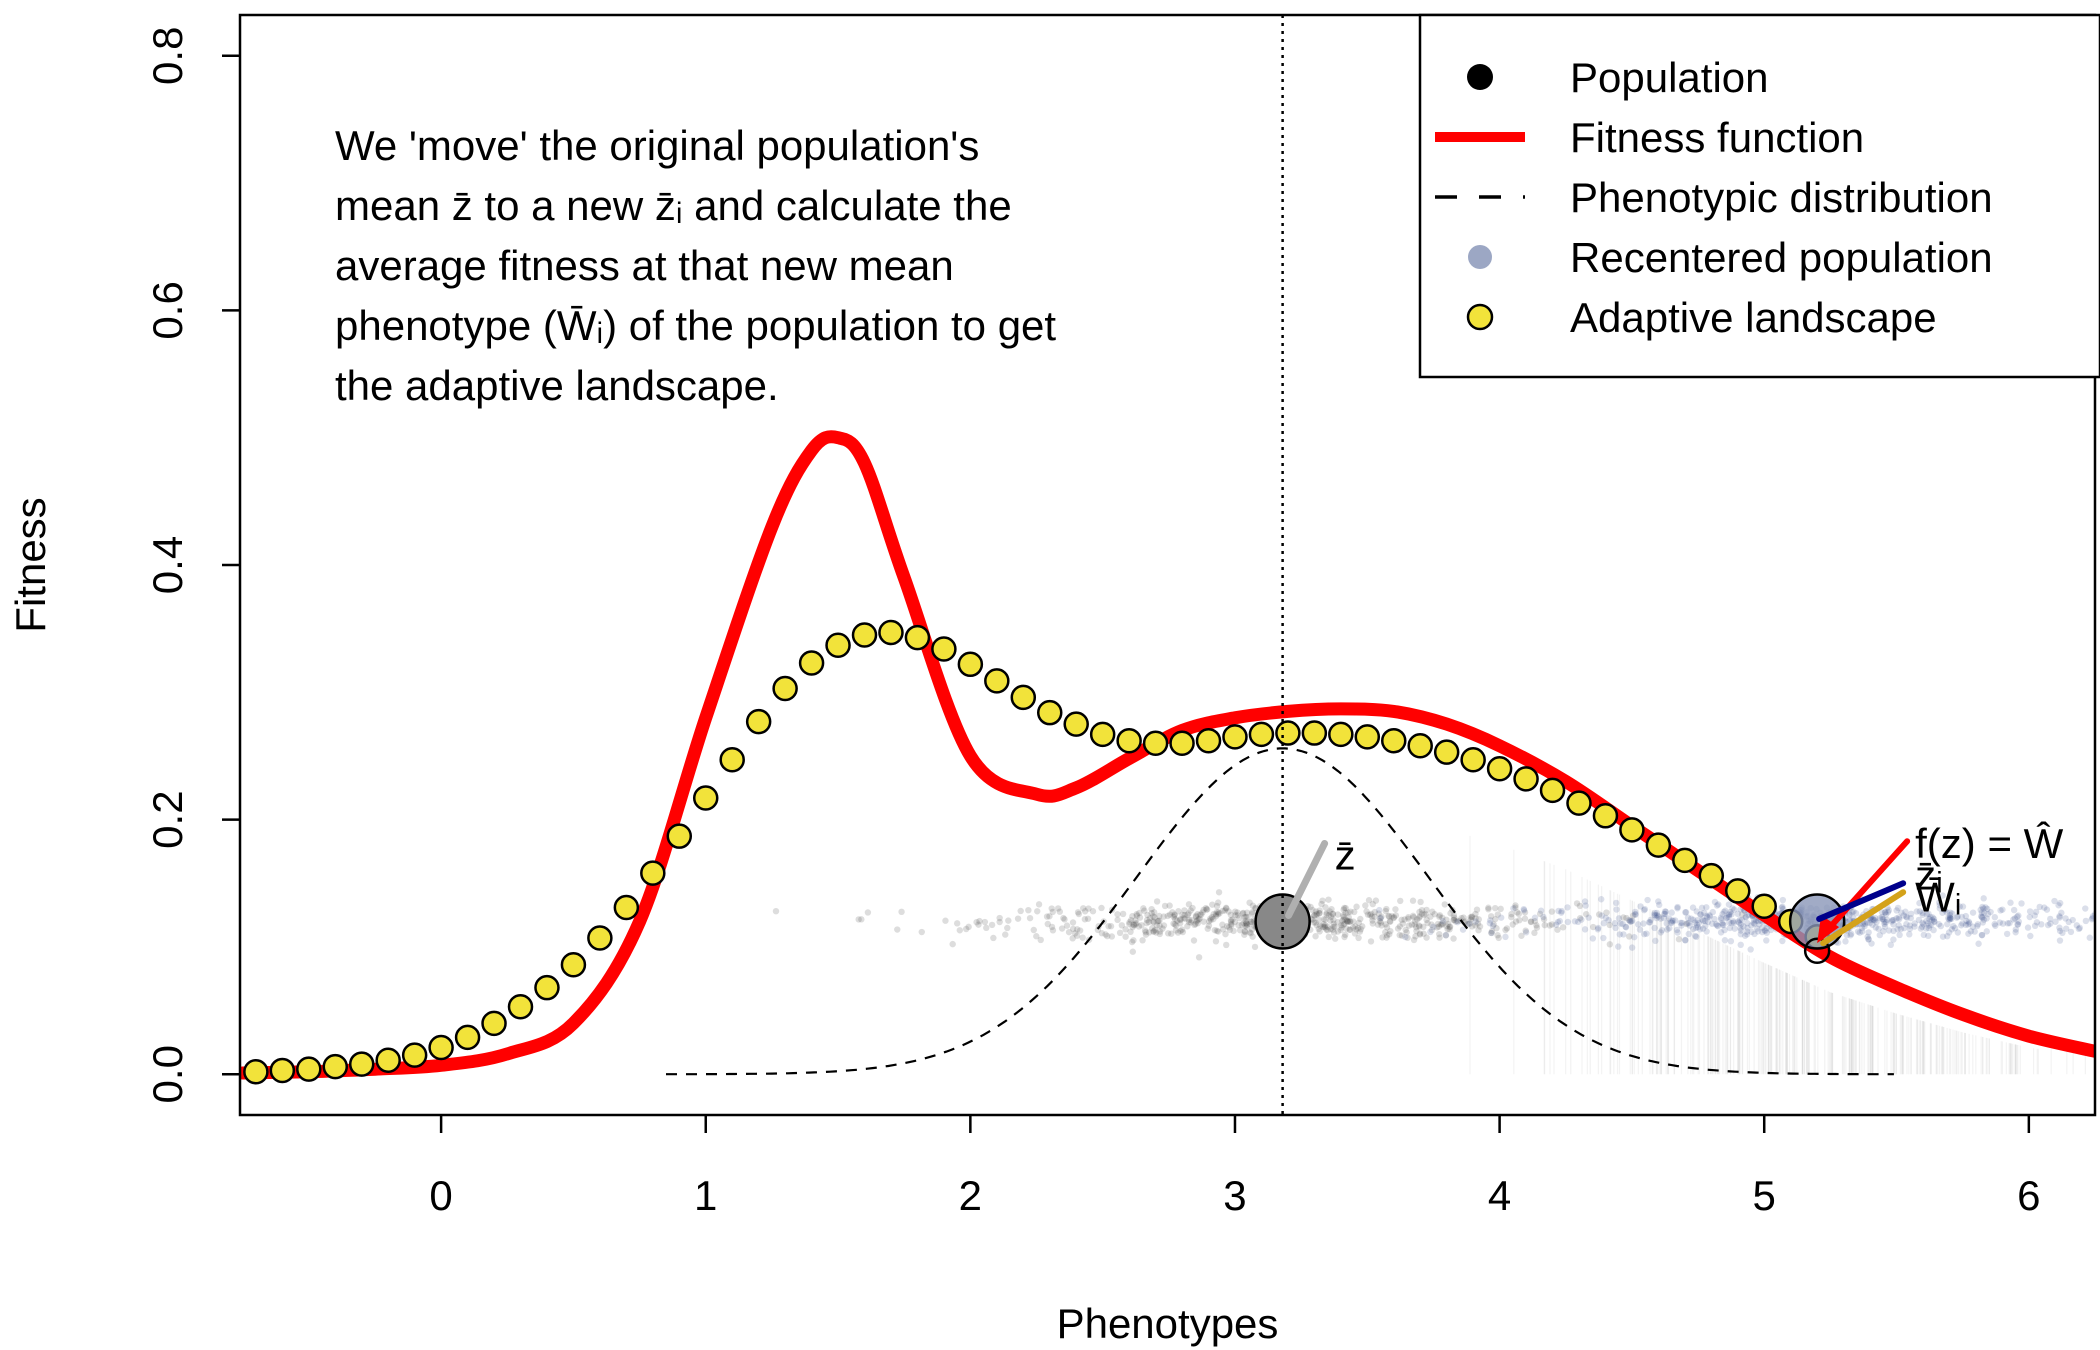  Describe the element at coordinates (1433, 925) in the screenshot. I see `population-scatter` at that location.